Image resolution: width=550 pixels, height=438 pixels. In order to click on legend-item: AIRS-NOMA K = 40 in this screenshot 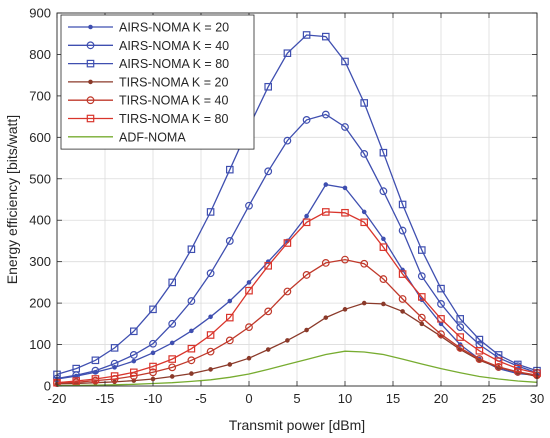, I will do `click(148, 46)`.